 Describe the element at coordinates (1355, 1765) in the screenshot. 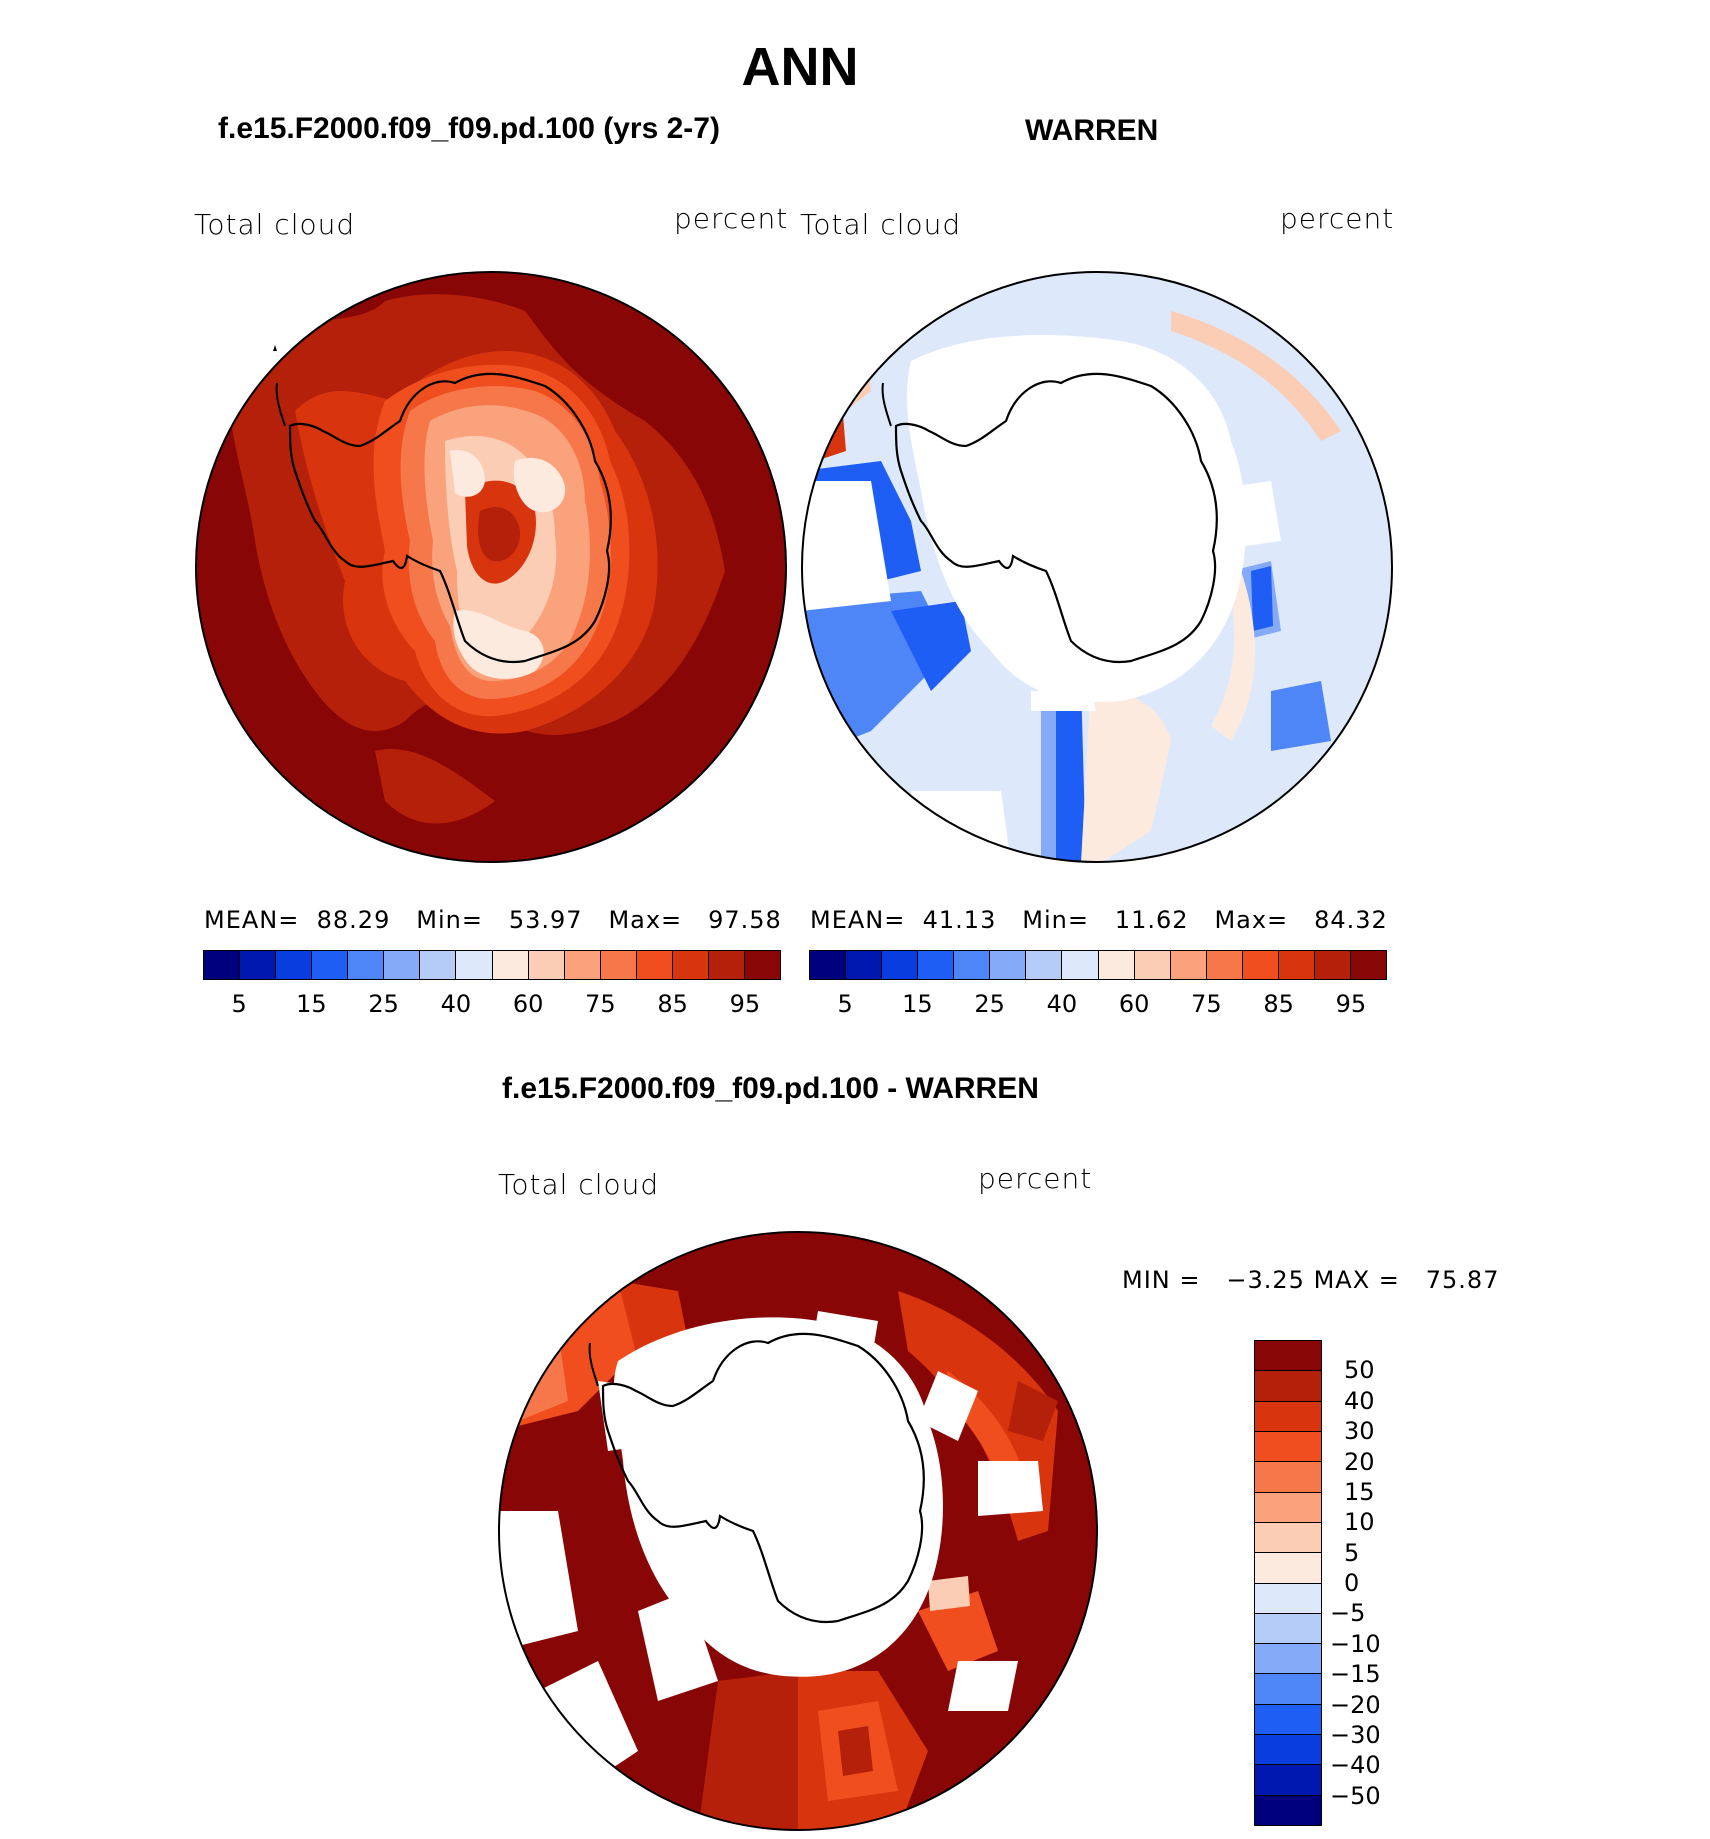

I see `colorbar-tick-label: −40` at that location.